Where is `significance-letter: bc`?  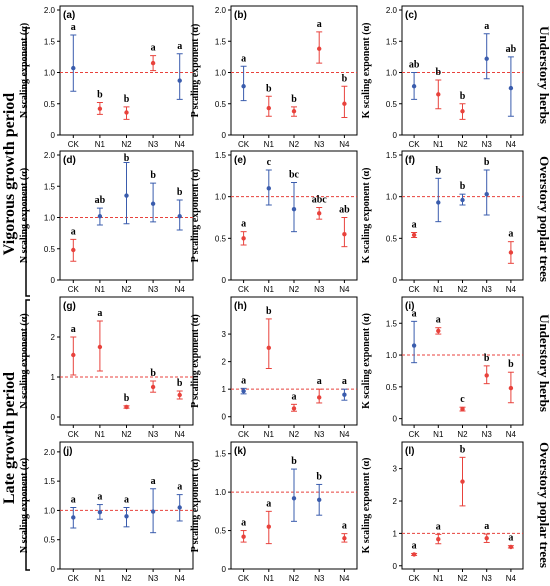
significance-letter: bc is located at coordinates (294, 175).